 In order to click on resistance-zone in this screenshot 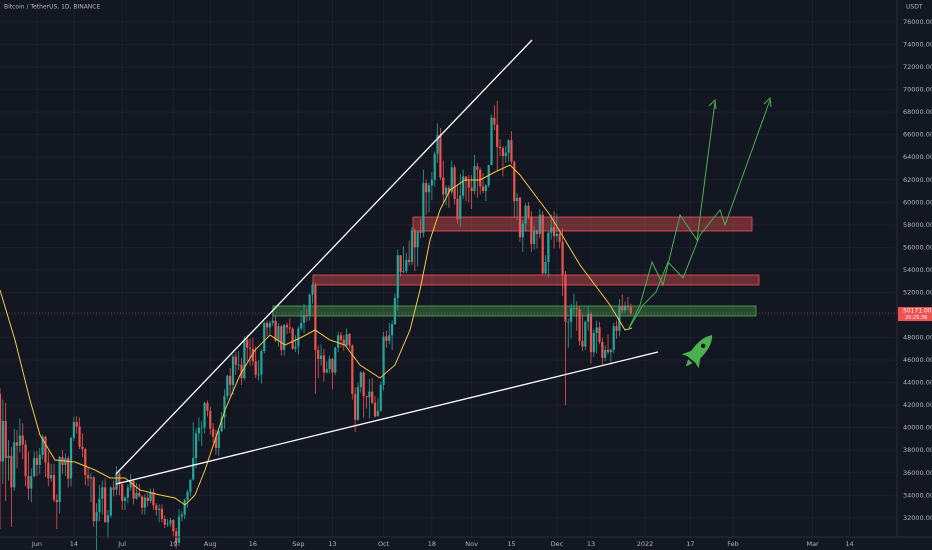, I will do `click(582, 224)`.